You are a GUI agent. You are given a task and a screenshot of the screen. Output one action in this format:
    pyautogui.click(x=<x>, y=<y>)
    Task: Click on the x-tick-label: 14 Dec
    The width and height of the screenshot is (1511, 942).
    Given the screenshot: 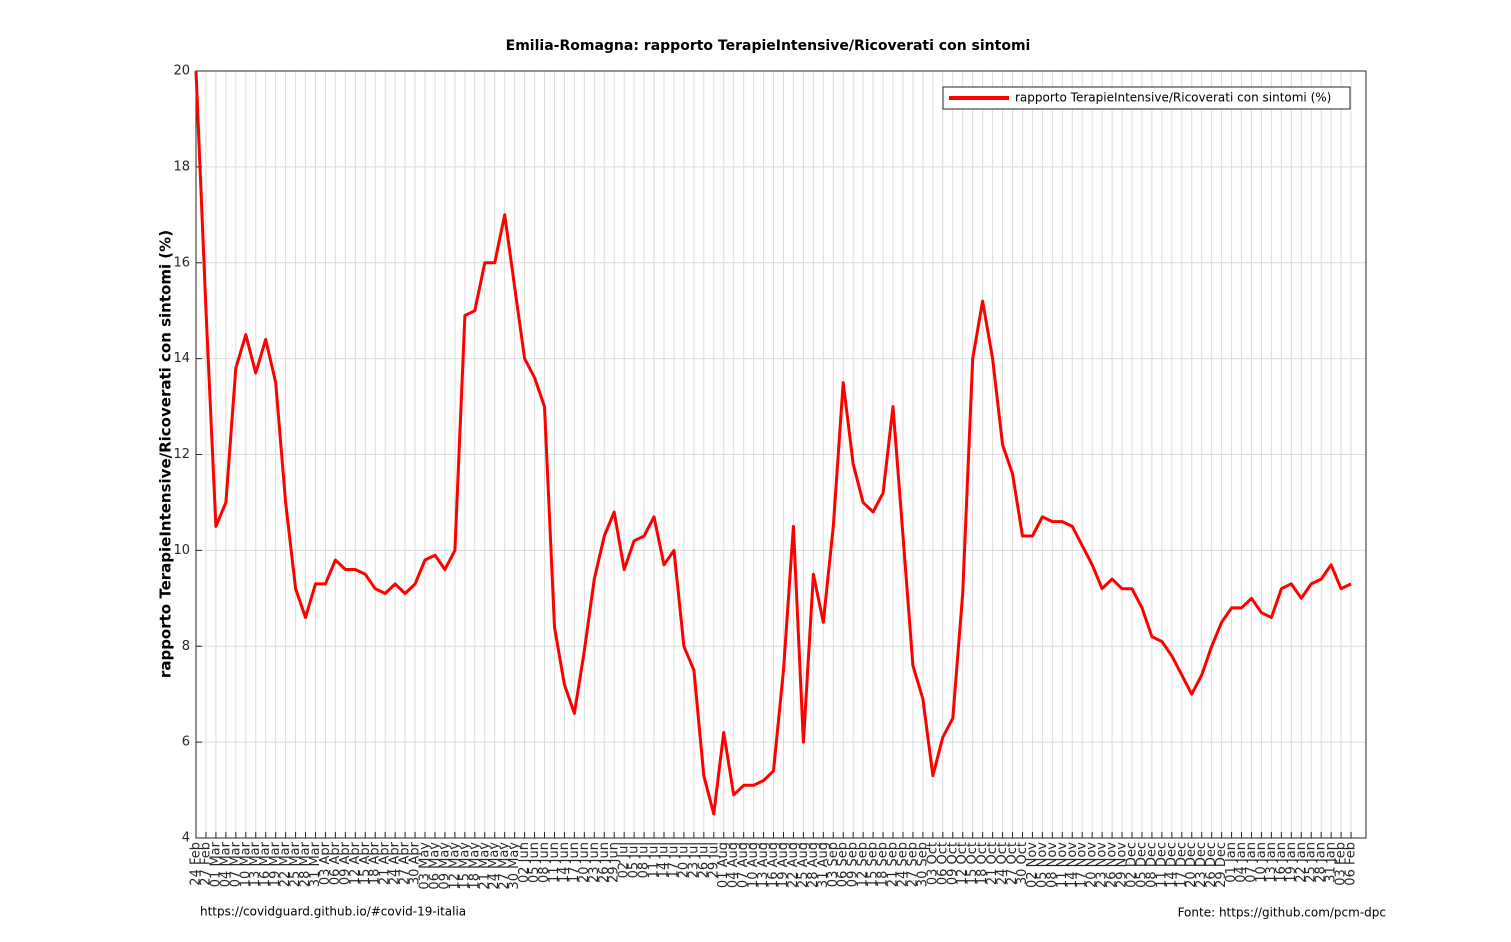 What is the action you would take?
    pyautogui.click(x=1171, y=865)
    